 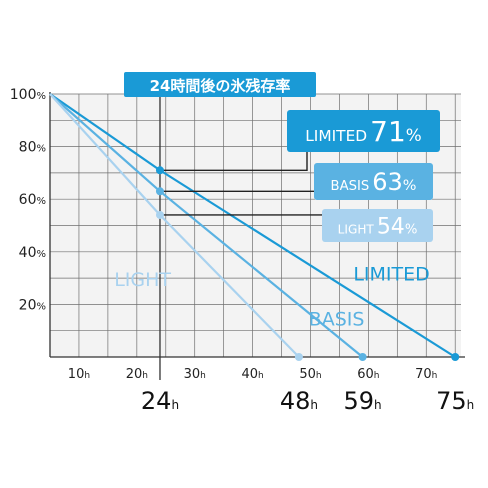 I want to click on callout-name: LIMITED, so click(x=336, y=136).